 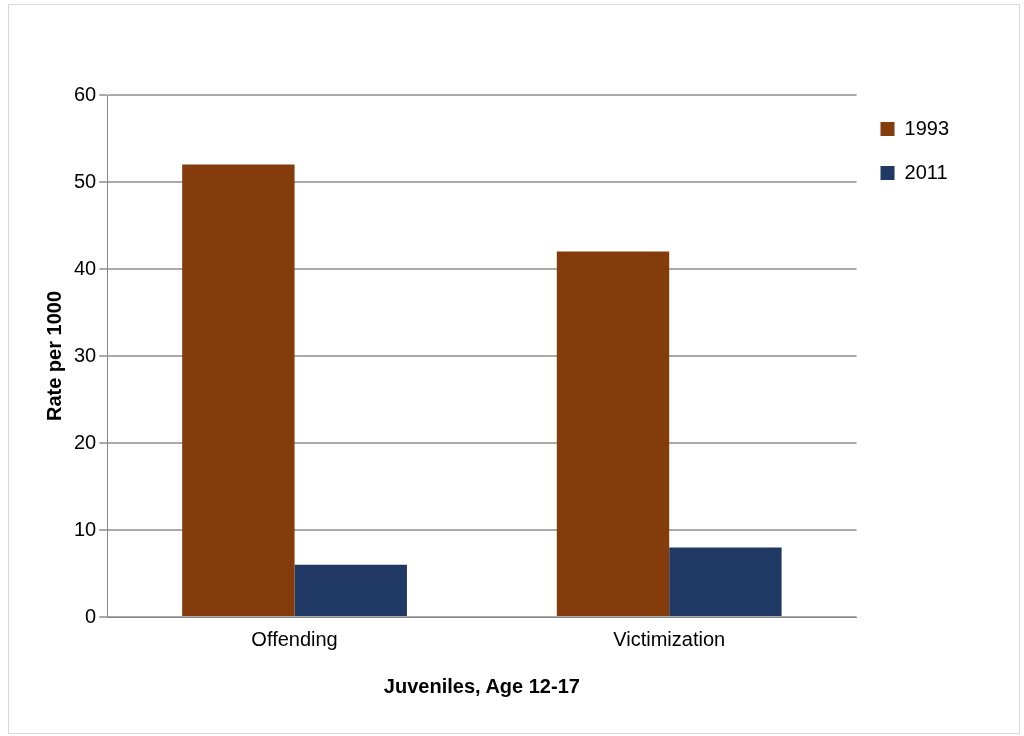 I want to click on y-tick-label: 20, so click(x=85, y=441).